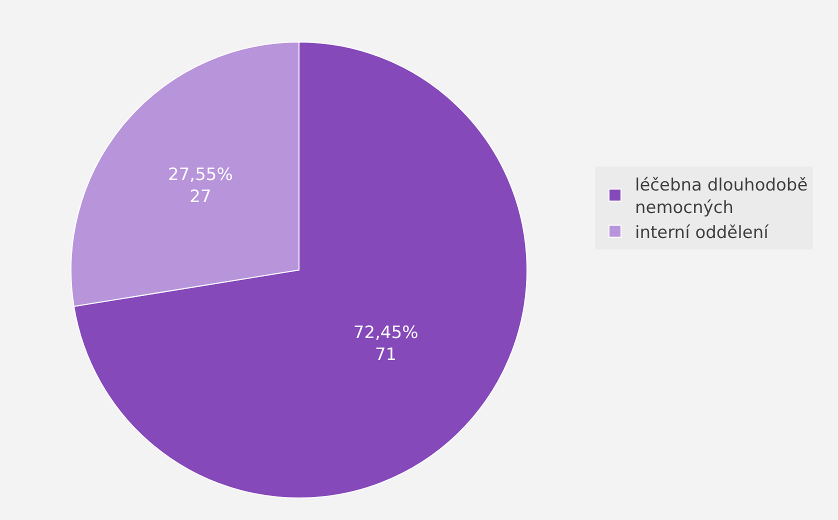 The image size is (838, 520). What do you see at coordinates (200, 186) in the screenshot?
I see `data-label: 27,55% 27` at bounding box center [200, 186].